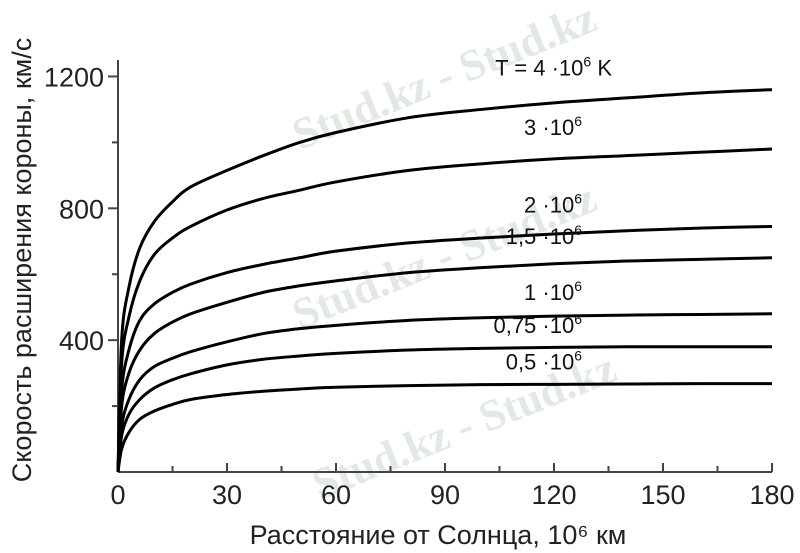 This screenshot has width=800, height=553. What do you see at coordinates (662, 495) in the screenshot?
I see `x-tick-label: 150` at bounding box center [662, 495].